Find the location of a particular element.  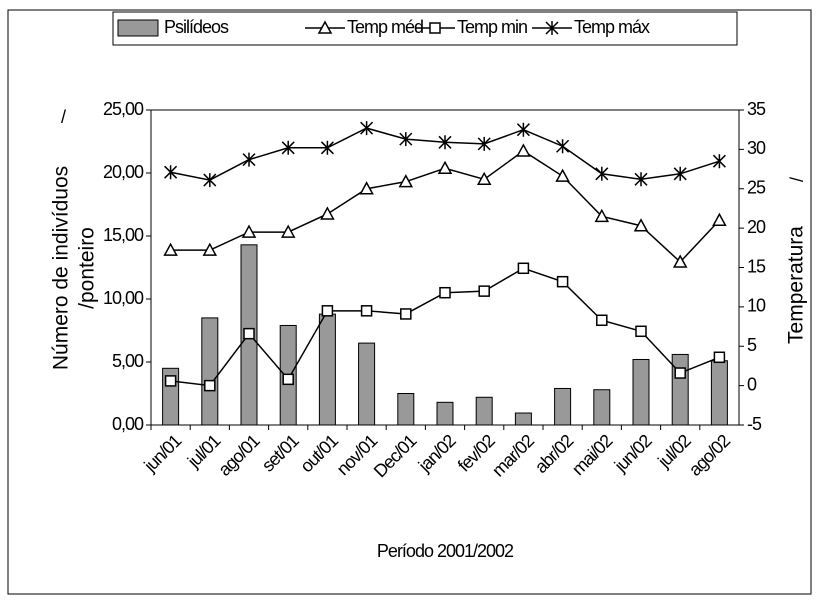

legend-label: Psilídeos is located at coordinates (196, 27).